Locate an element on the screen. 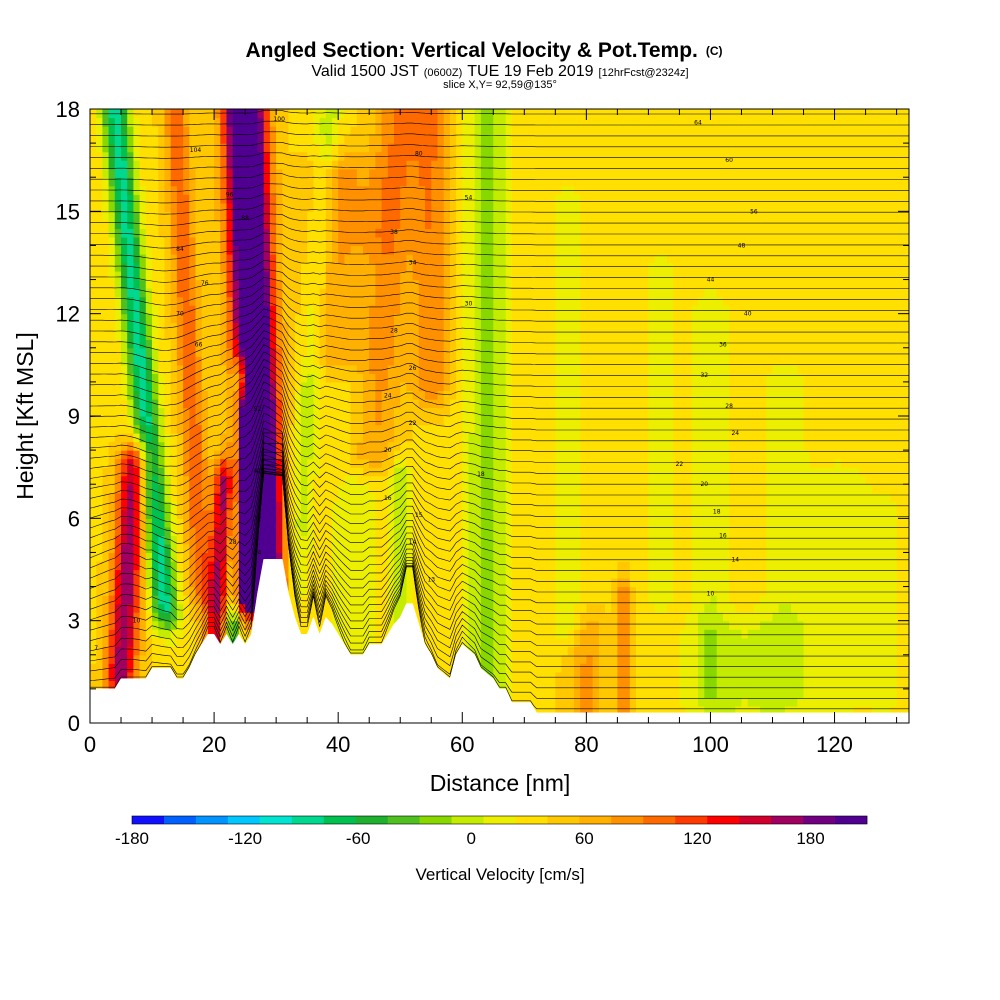 The width and height of the screenshot is (1000, 1000). contour-label: 26 is located at coordinates (413, 368).